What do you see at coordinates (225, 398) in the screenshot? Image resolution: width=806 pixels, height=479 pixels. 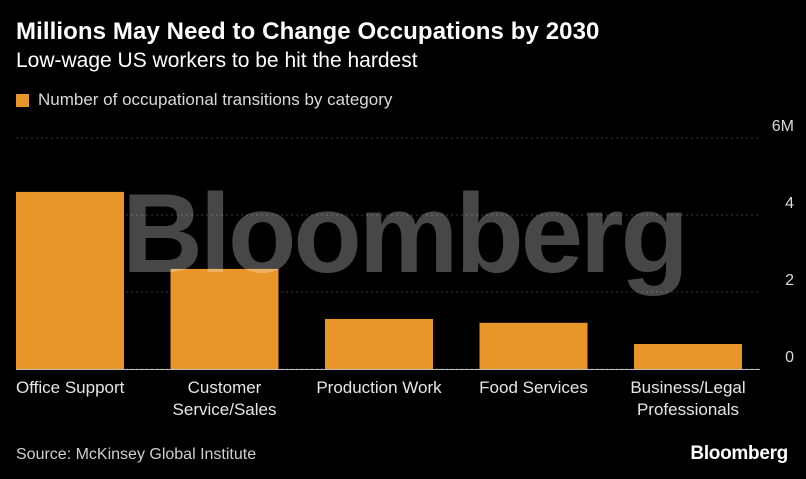 I see `x-tick-label: Customer Service/Sales` at bounding box center [225, 398].